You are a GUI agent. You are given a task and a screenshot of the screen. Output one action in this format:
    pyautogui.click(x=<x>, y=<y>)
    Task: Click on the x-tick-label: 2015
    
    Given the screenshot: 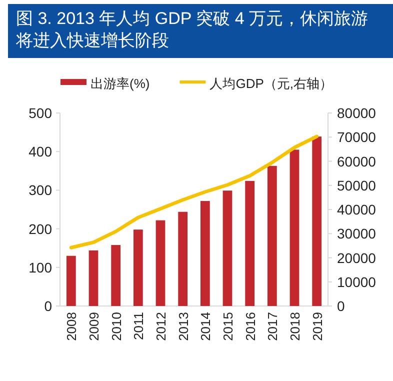 What is the action you would take?
    pyautogui.click(x=228, y=326)
    